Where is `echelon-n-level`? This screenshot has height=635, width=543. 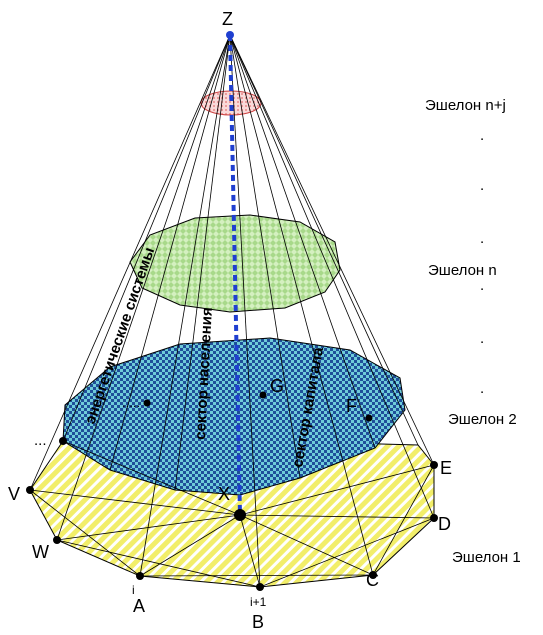 echelon-n-level is located at coordinates (235, 263).